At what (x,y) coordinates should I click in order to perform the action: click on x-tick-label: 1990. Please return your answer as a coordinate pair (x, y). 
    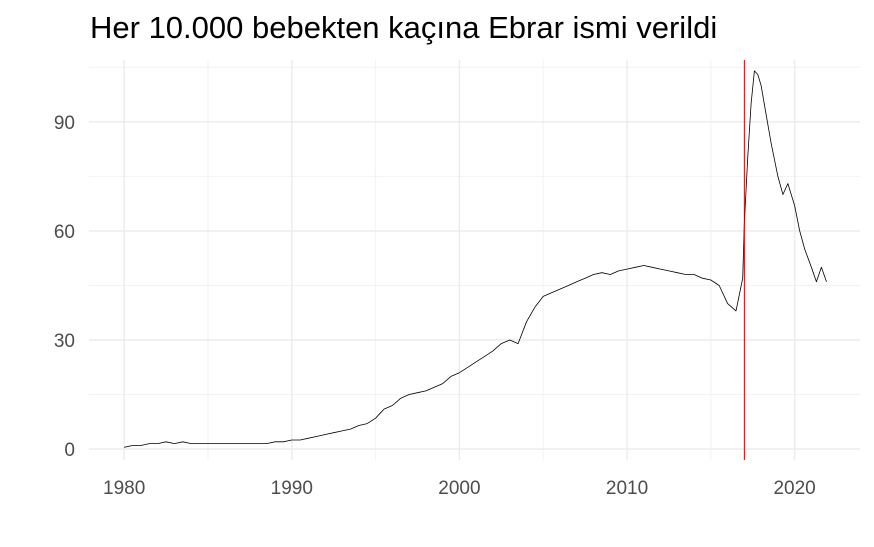
    Looking at the image, I should click on (292, 488).